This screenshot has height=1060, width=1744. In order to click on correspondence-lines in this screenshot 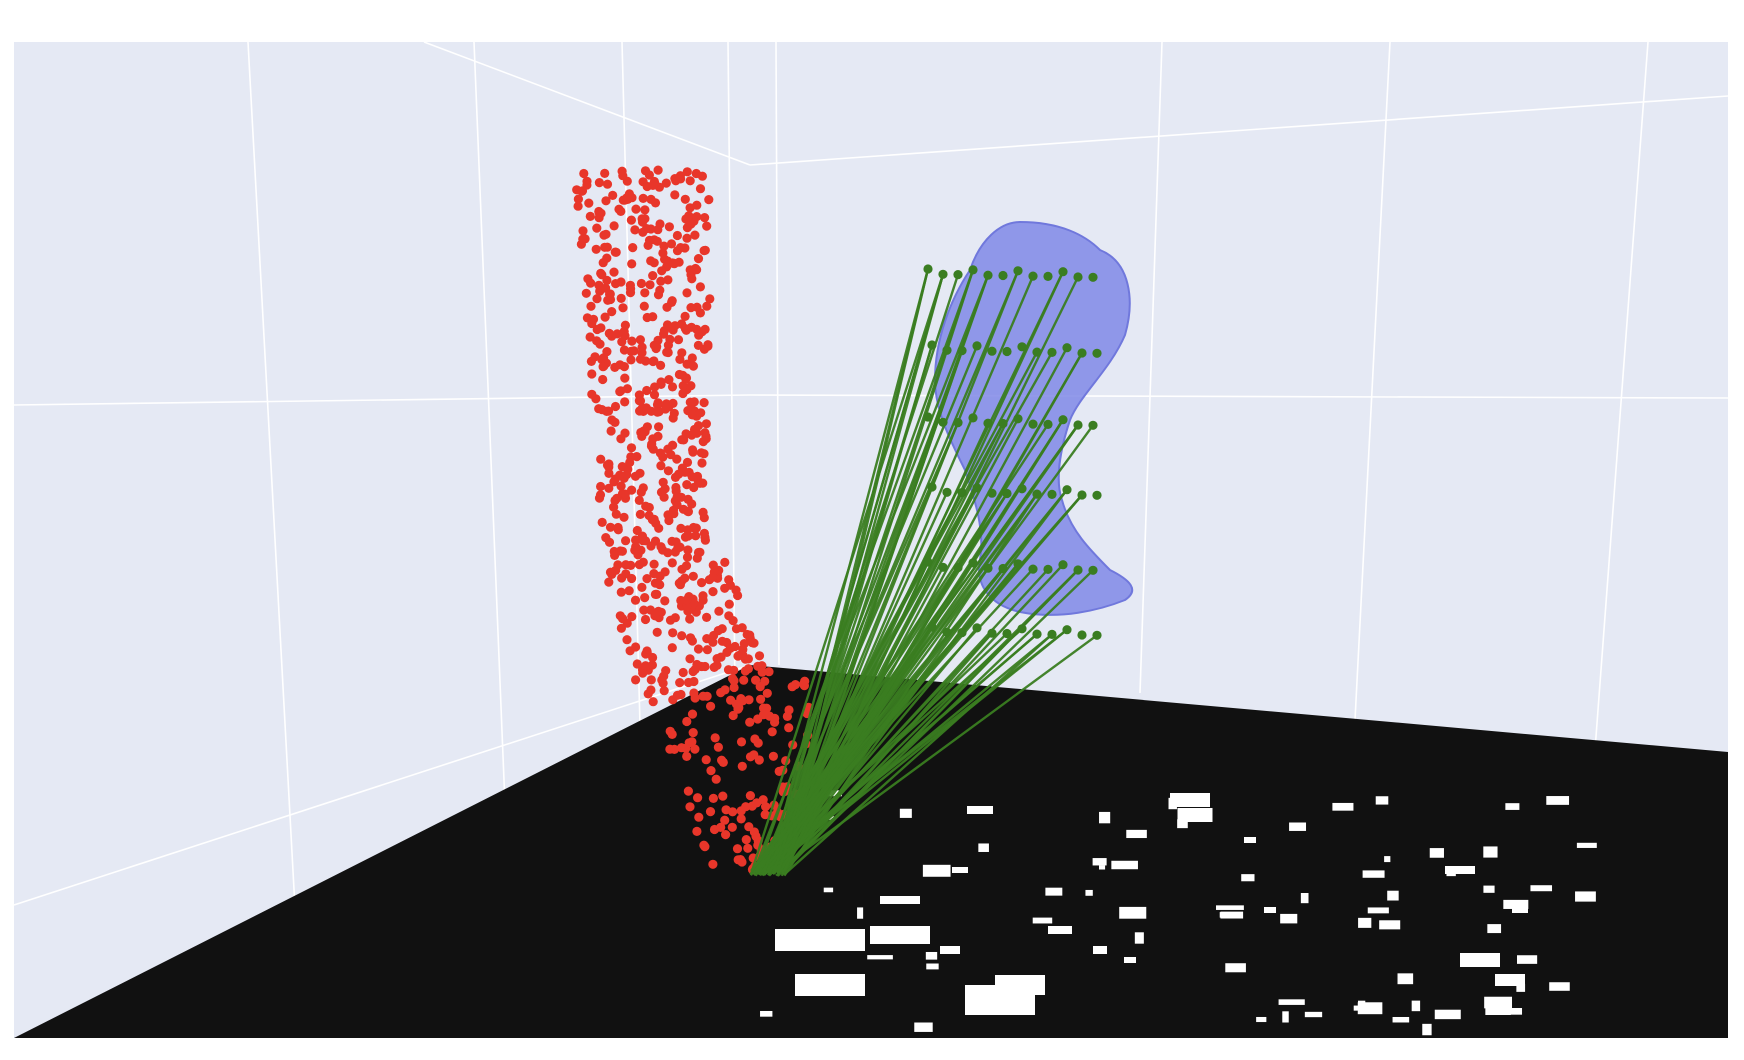, I will do `click(923, 572)`.